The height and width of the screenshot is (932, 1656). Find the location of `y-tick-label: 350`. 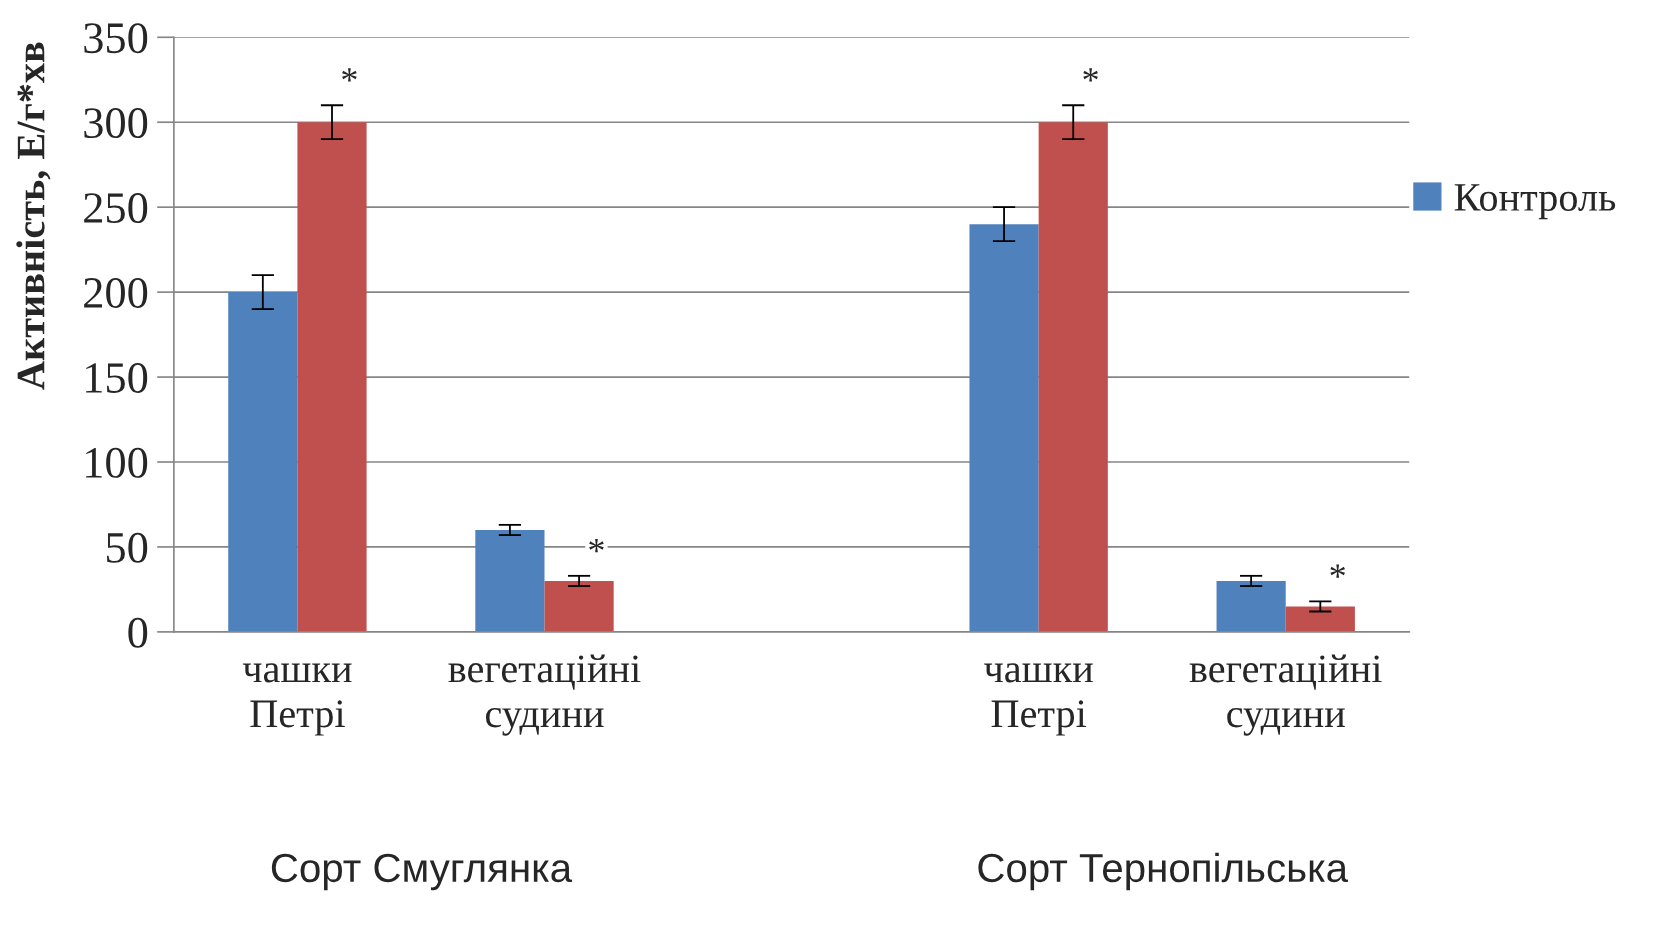

y-tick-label: 350 is located at coordinates (116, 38).